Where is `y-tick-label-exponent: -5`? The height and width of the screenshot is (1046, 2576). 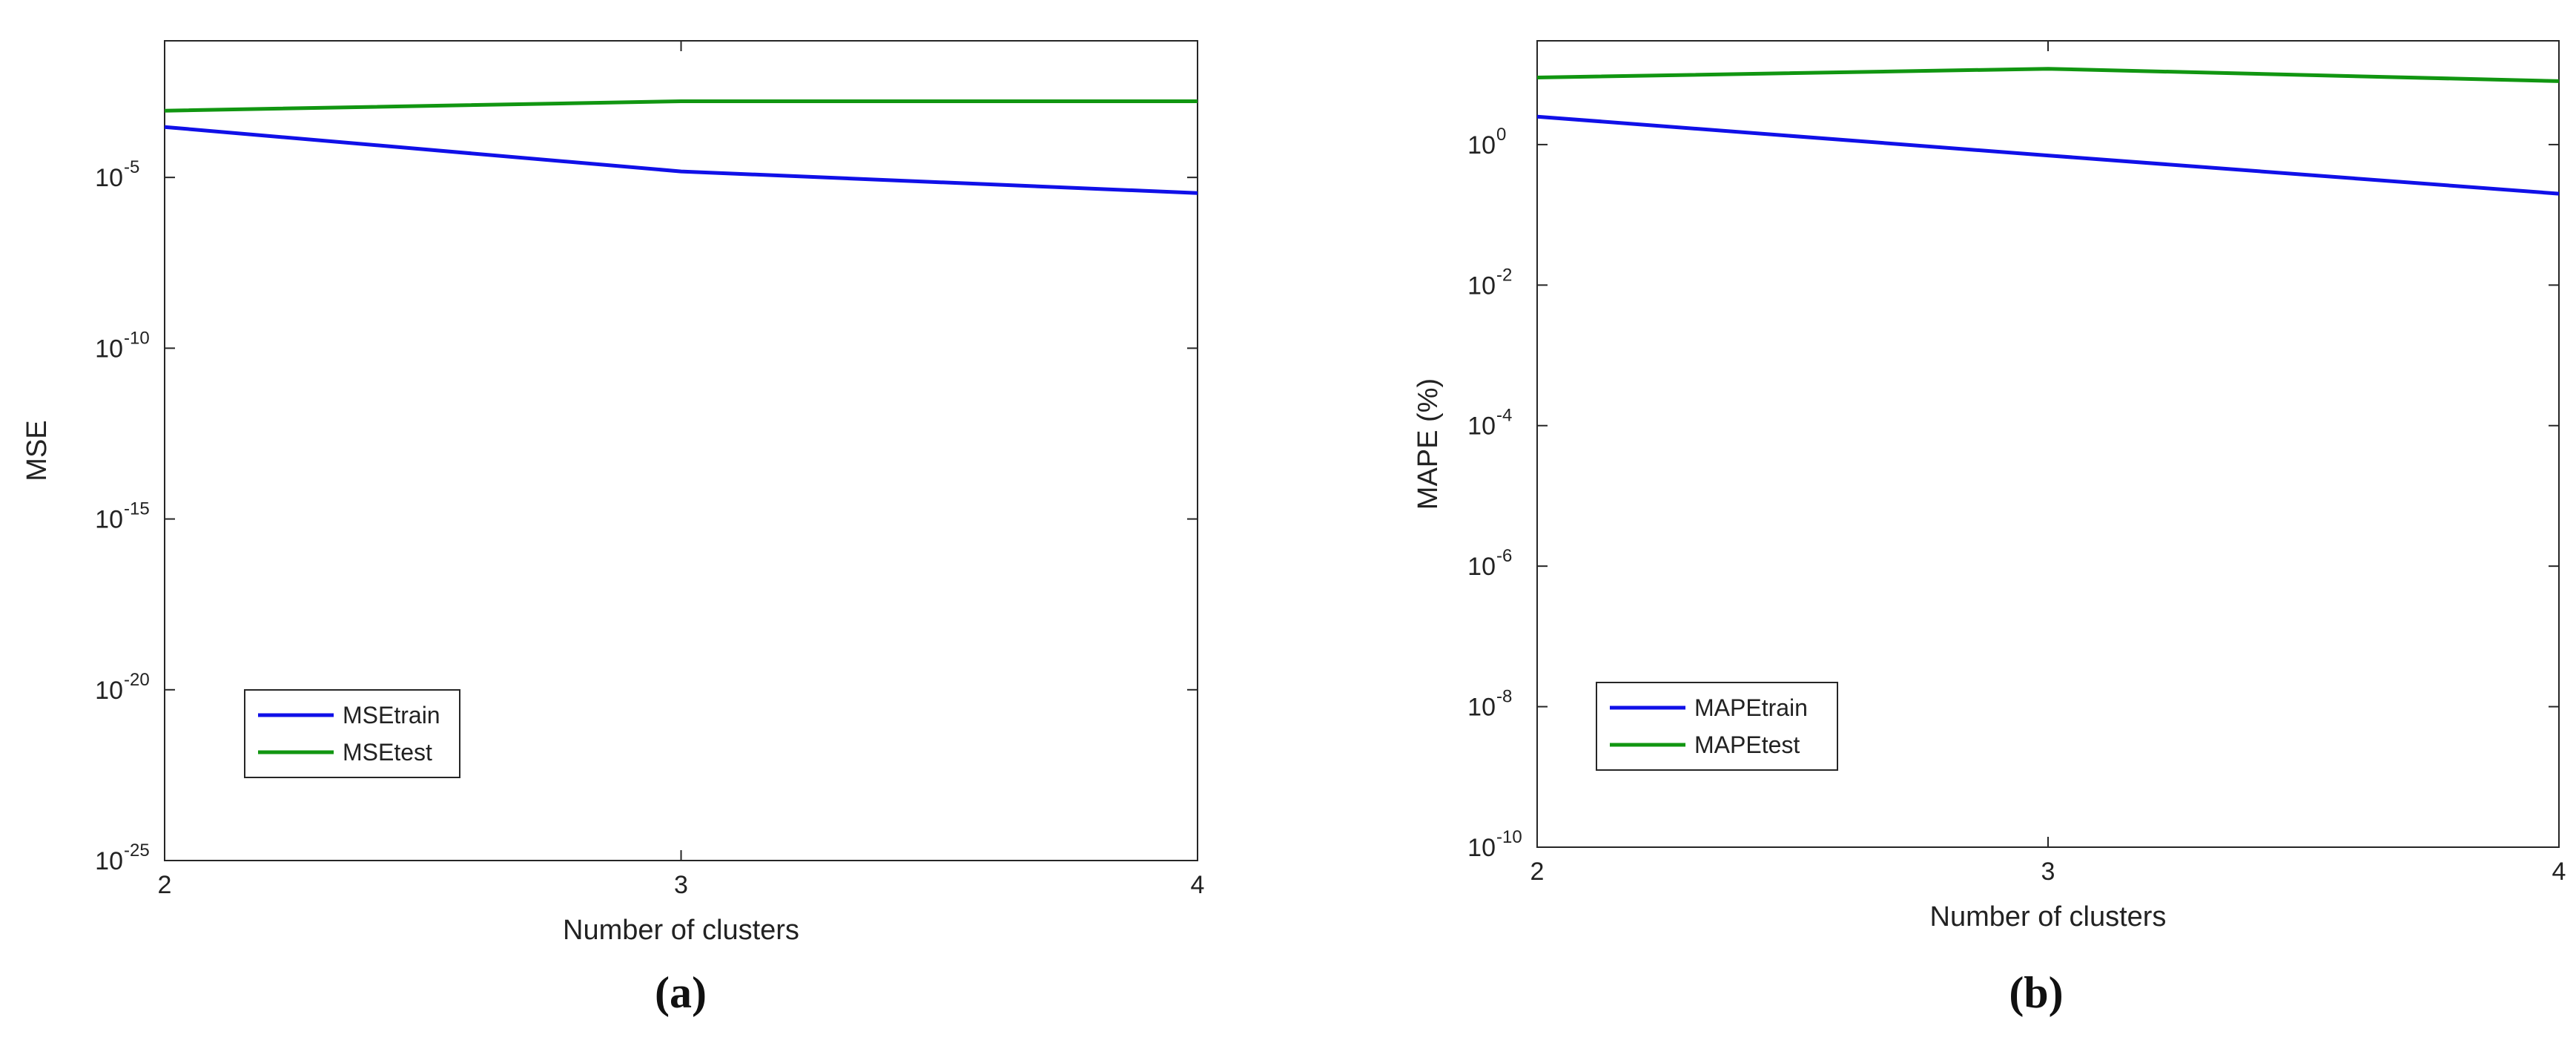 y-tick-label-exponent: -5 is located at coordinates (131, 167).